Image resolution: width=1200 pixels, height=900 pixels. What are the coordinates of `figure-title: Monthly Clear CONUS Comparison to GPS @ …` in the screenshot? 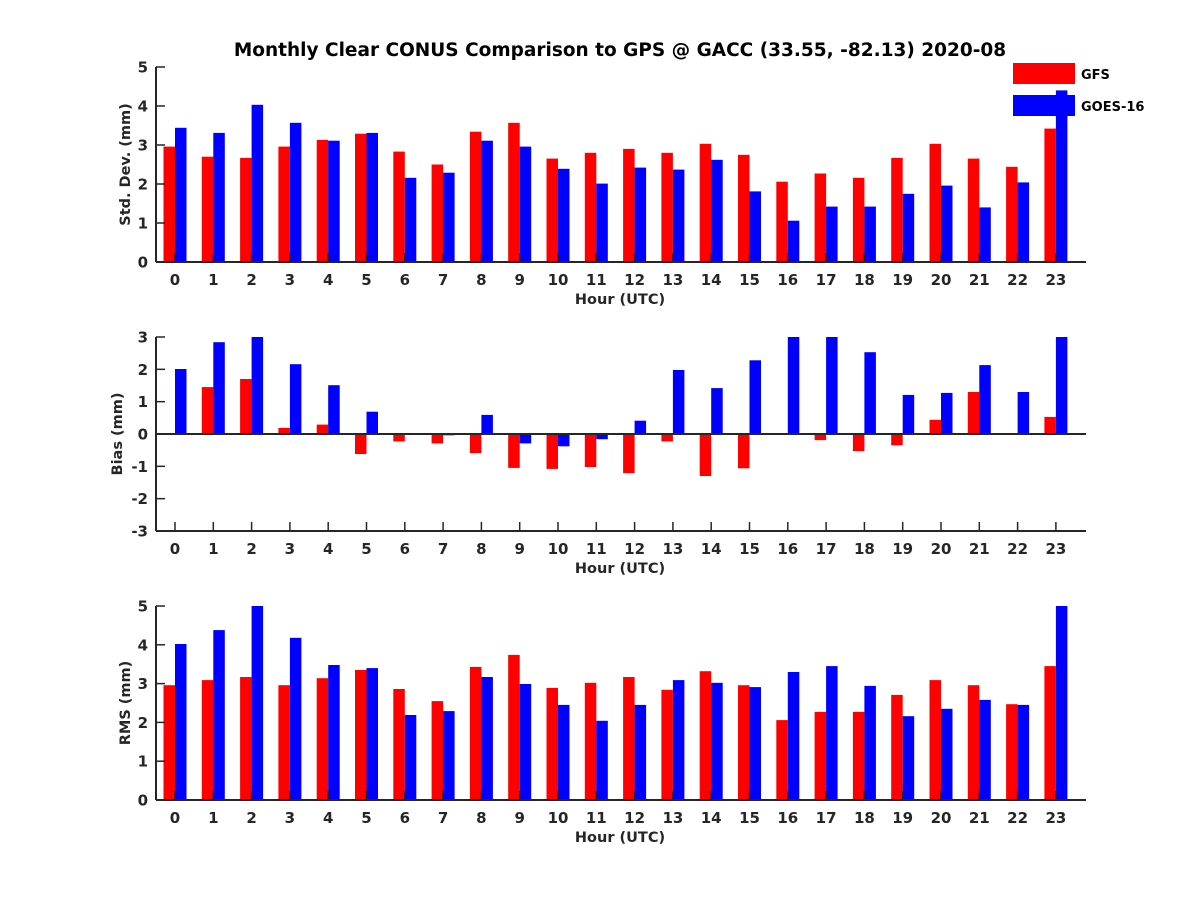 It's located at (620, 50).